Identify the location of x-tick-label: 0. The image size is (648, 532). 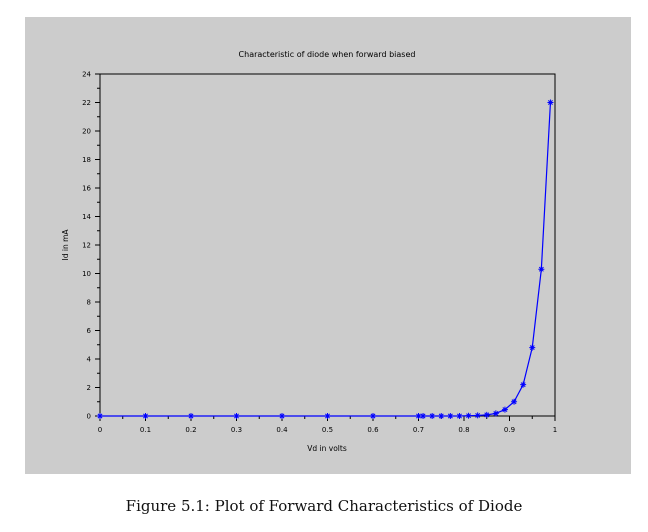
(100, 430).